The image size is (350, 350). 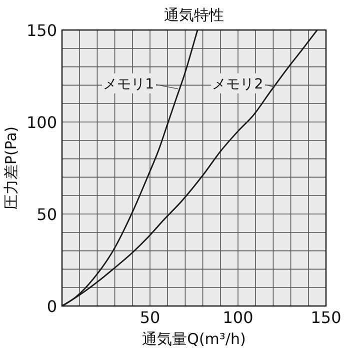 I want to click on y-axis-title: 圧力差P(Pa), so click(x=11, y=168).